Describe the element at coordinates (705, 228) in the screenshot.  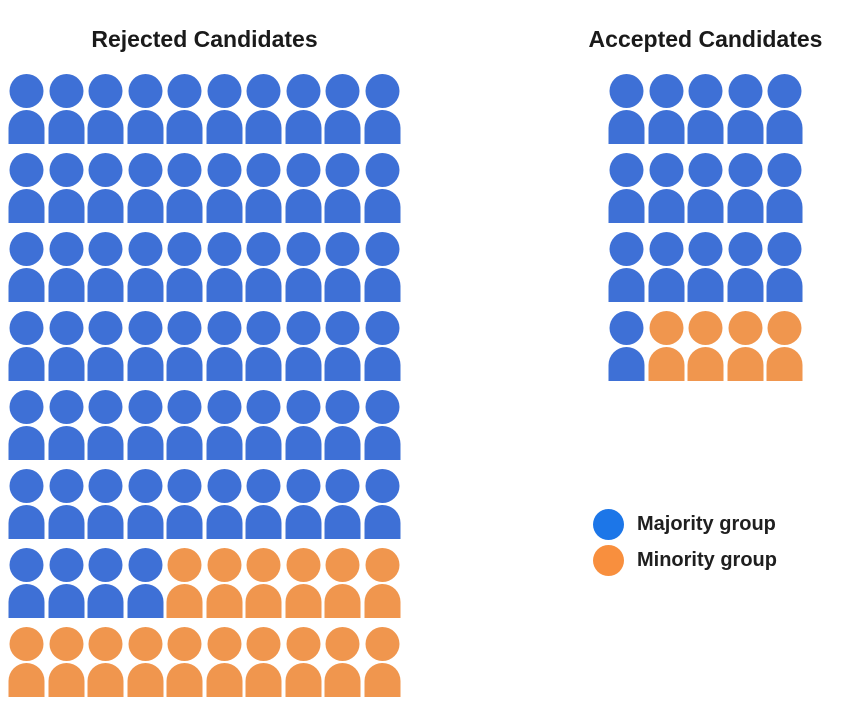
I see `accepted-pictogram-grid` at that location.